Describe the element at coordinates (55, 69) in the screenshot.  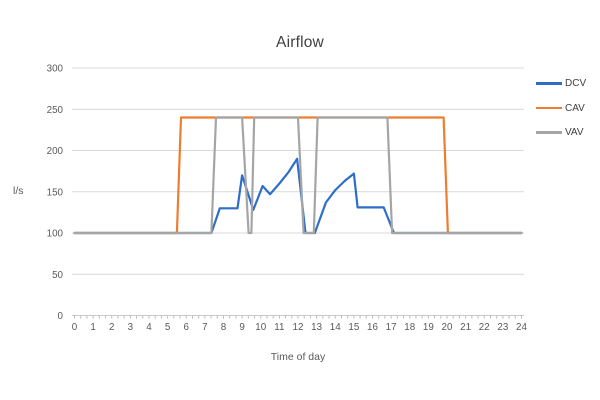
I see `y-tick-label-300: 300` at that location.